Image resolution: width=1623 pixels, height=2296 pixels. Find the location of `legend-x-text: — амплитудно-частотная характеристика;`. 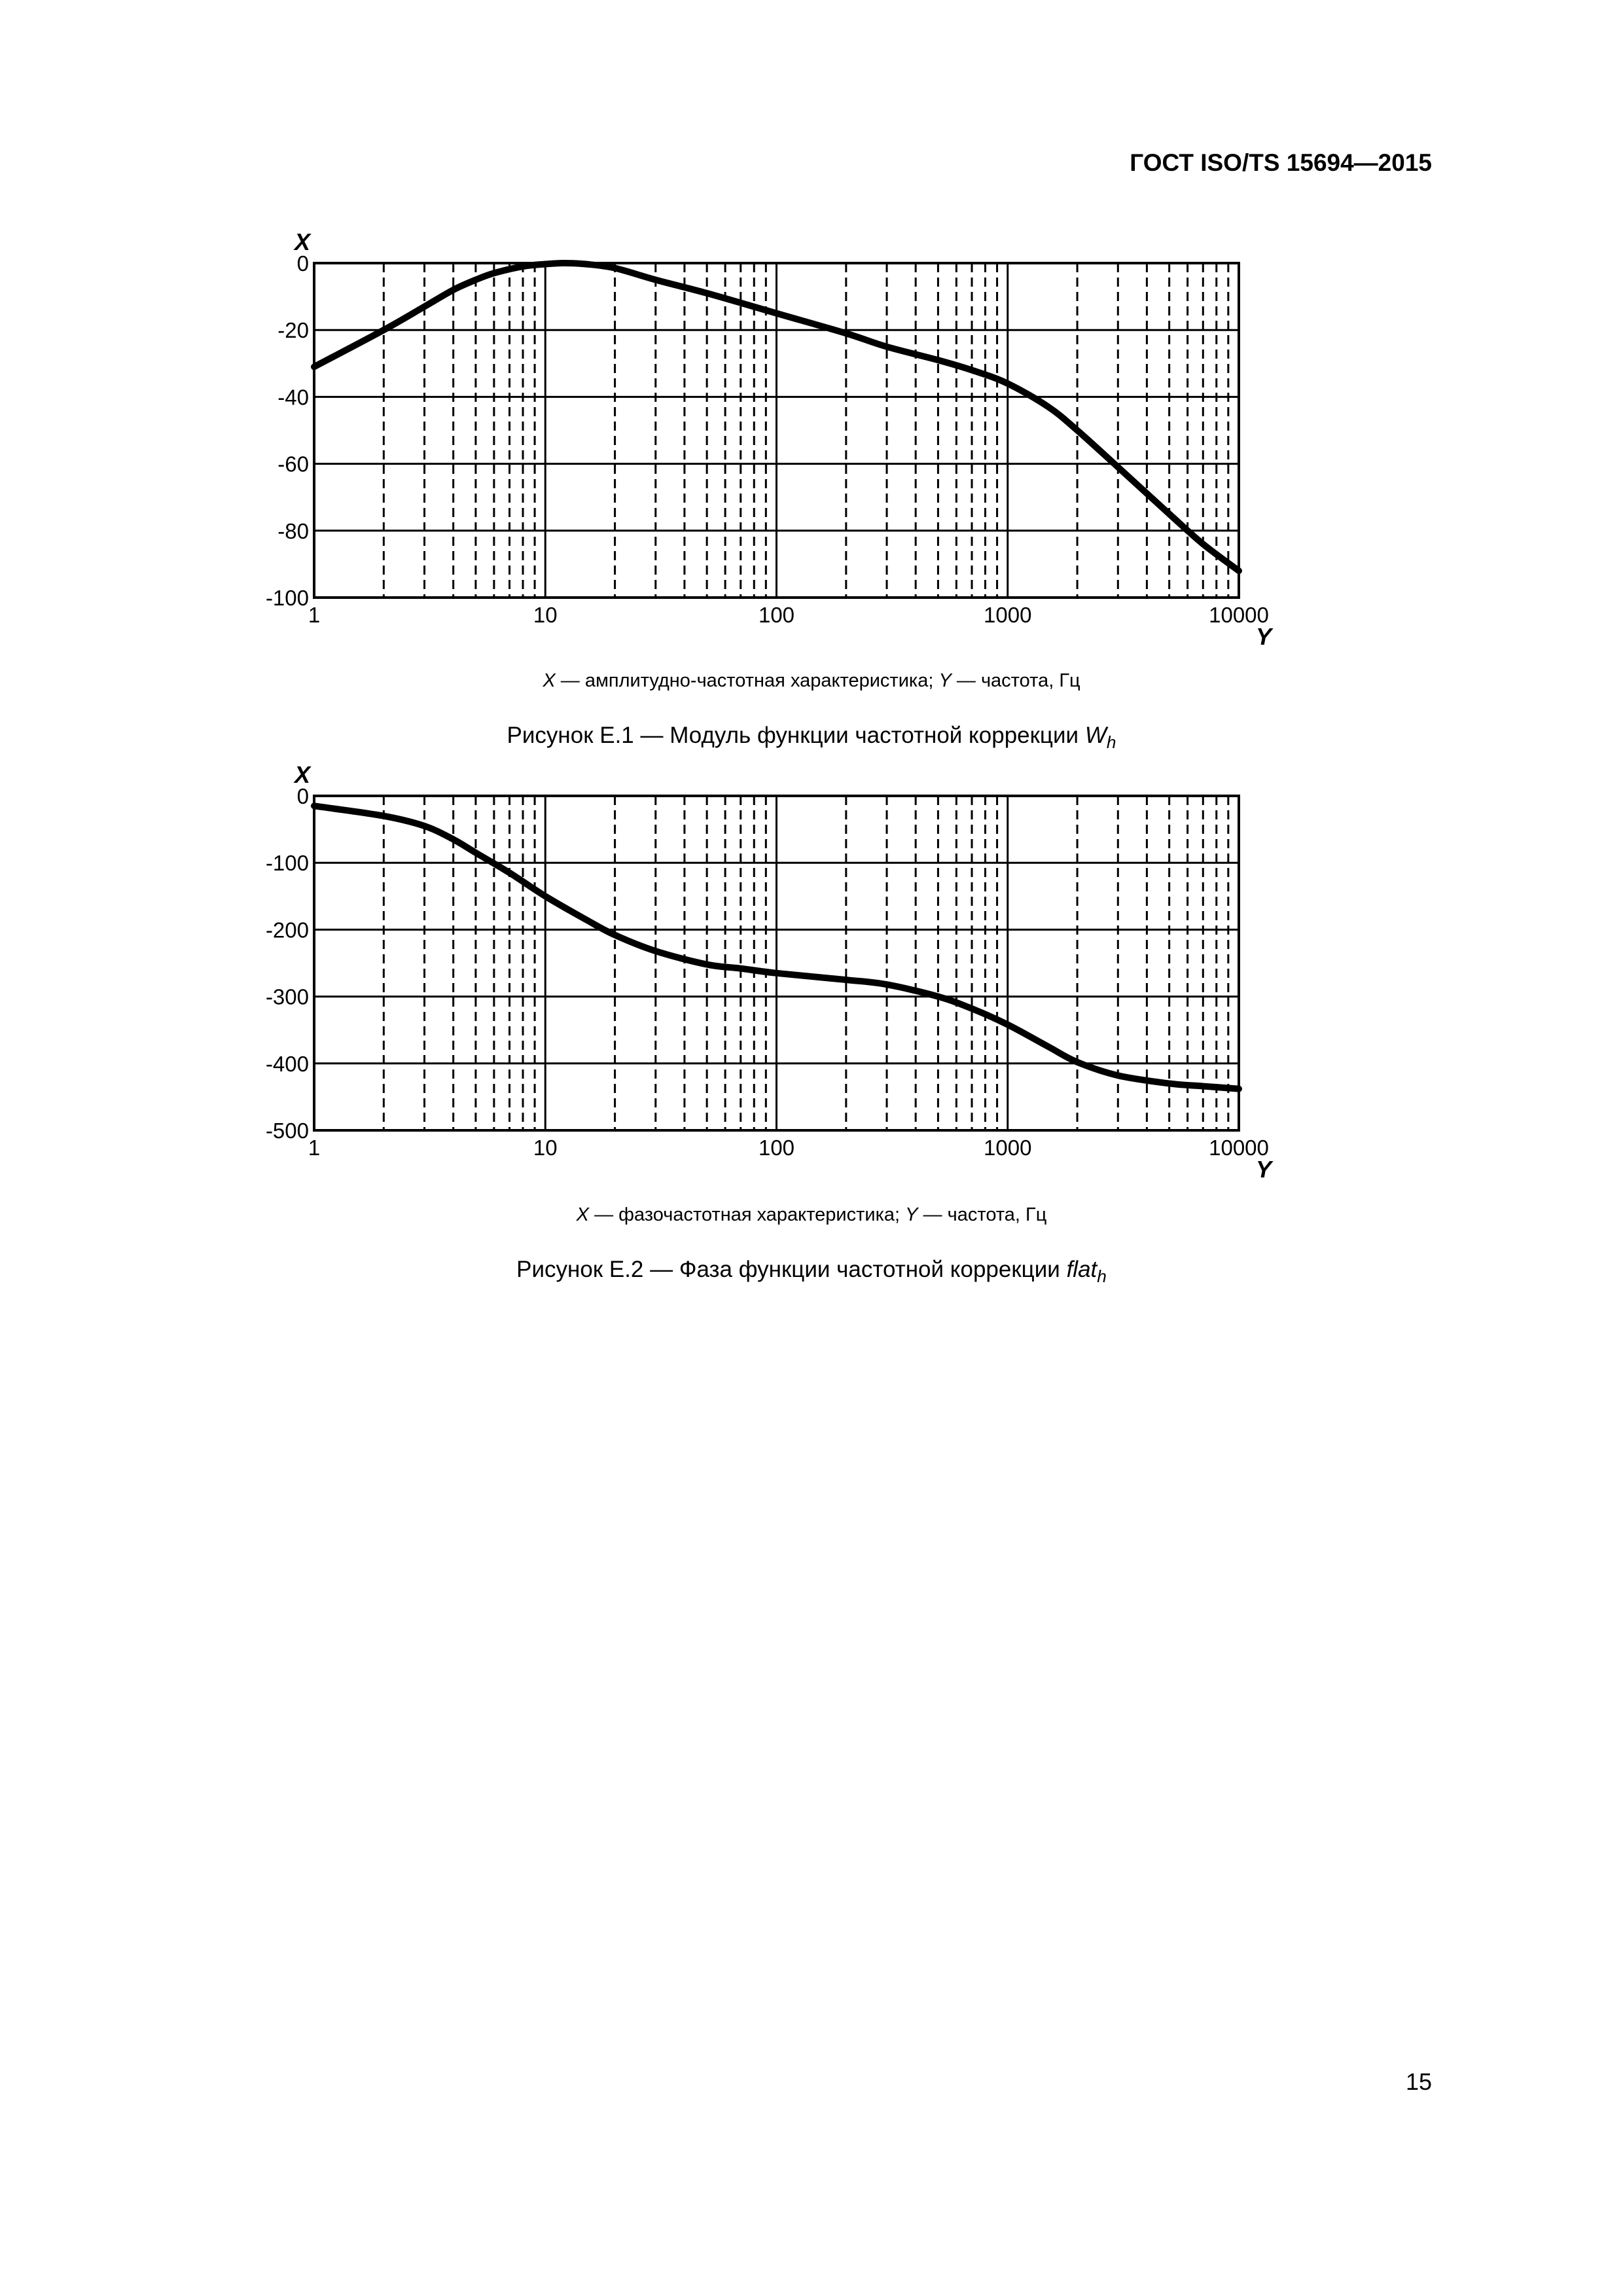

legend-x-text: — амплитудно-частотная характеристика; is located at coordinates (747, 680).